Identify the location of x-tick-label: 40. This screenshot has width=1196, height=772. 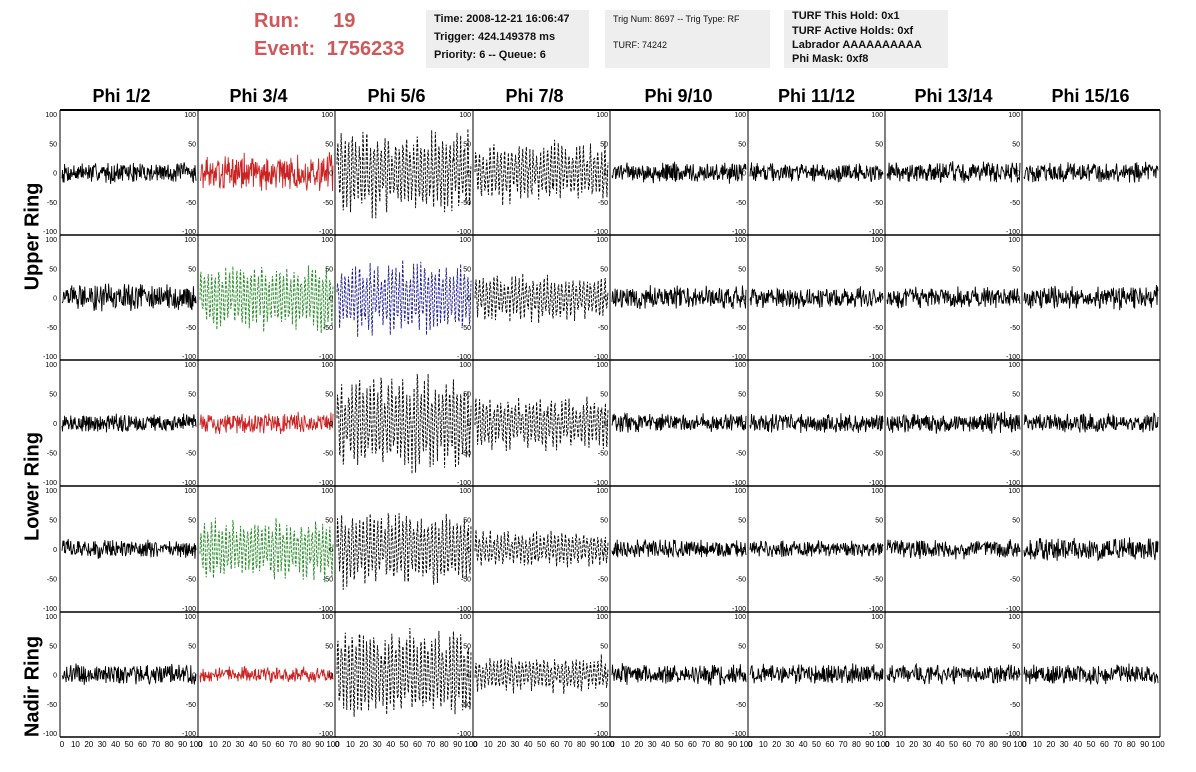
(390, 744).